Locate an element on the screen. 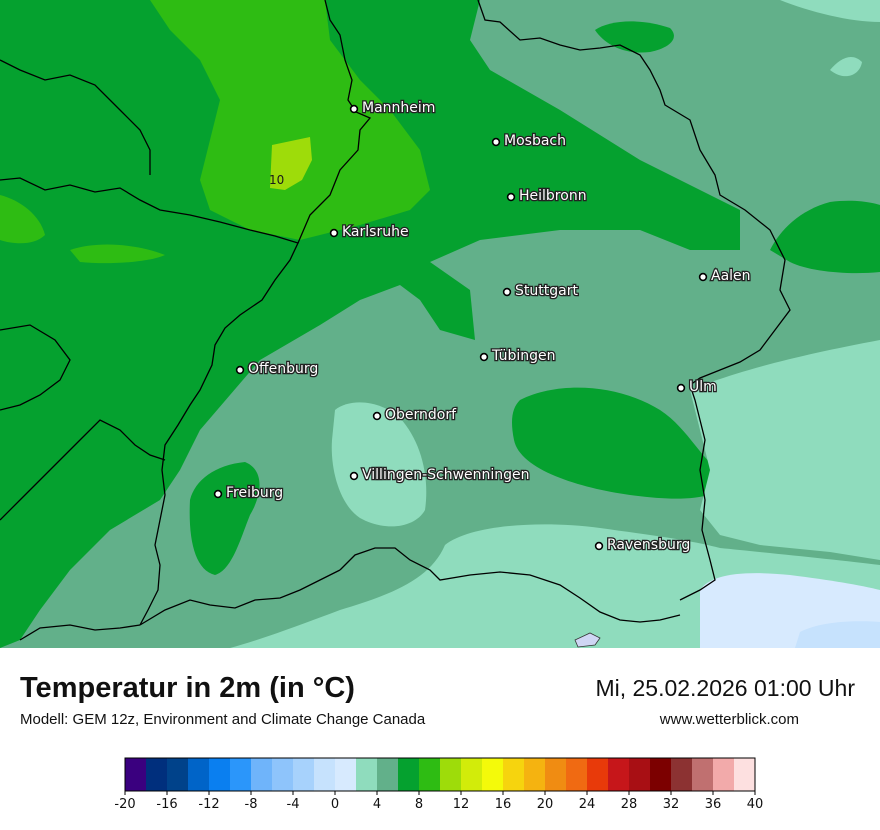 The width and height of the screenshot is (880, 830). color-scale-tick-label: -16 is located at coordinates (166, 804).